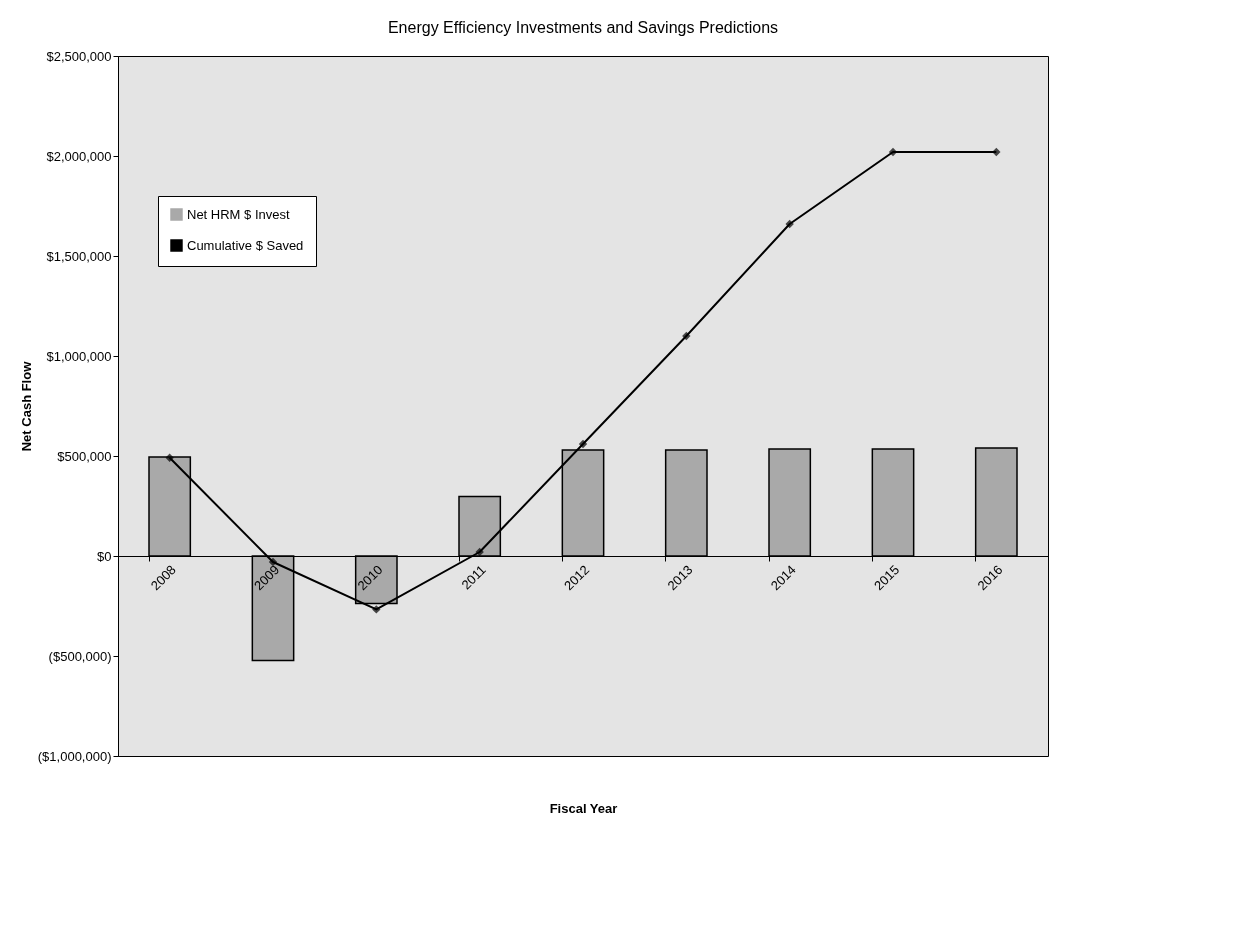 This screenshot has width=1233, height=944. I want to click on y-tick-label: $1,500,000, so click(79, 256).